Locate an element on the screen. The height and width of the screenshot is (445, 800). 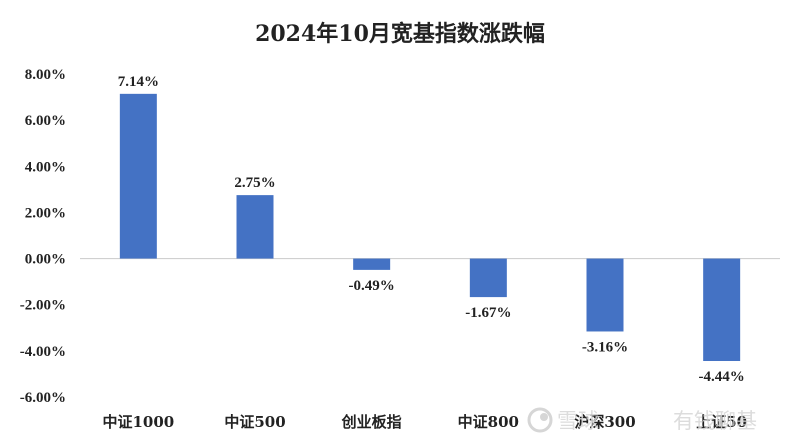
x-tick-label-3: 中证800 is located at coordinates (488, 422).